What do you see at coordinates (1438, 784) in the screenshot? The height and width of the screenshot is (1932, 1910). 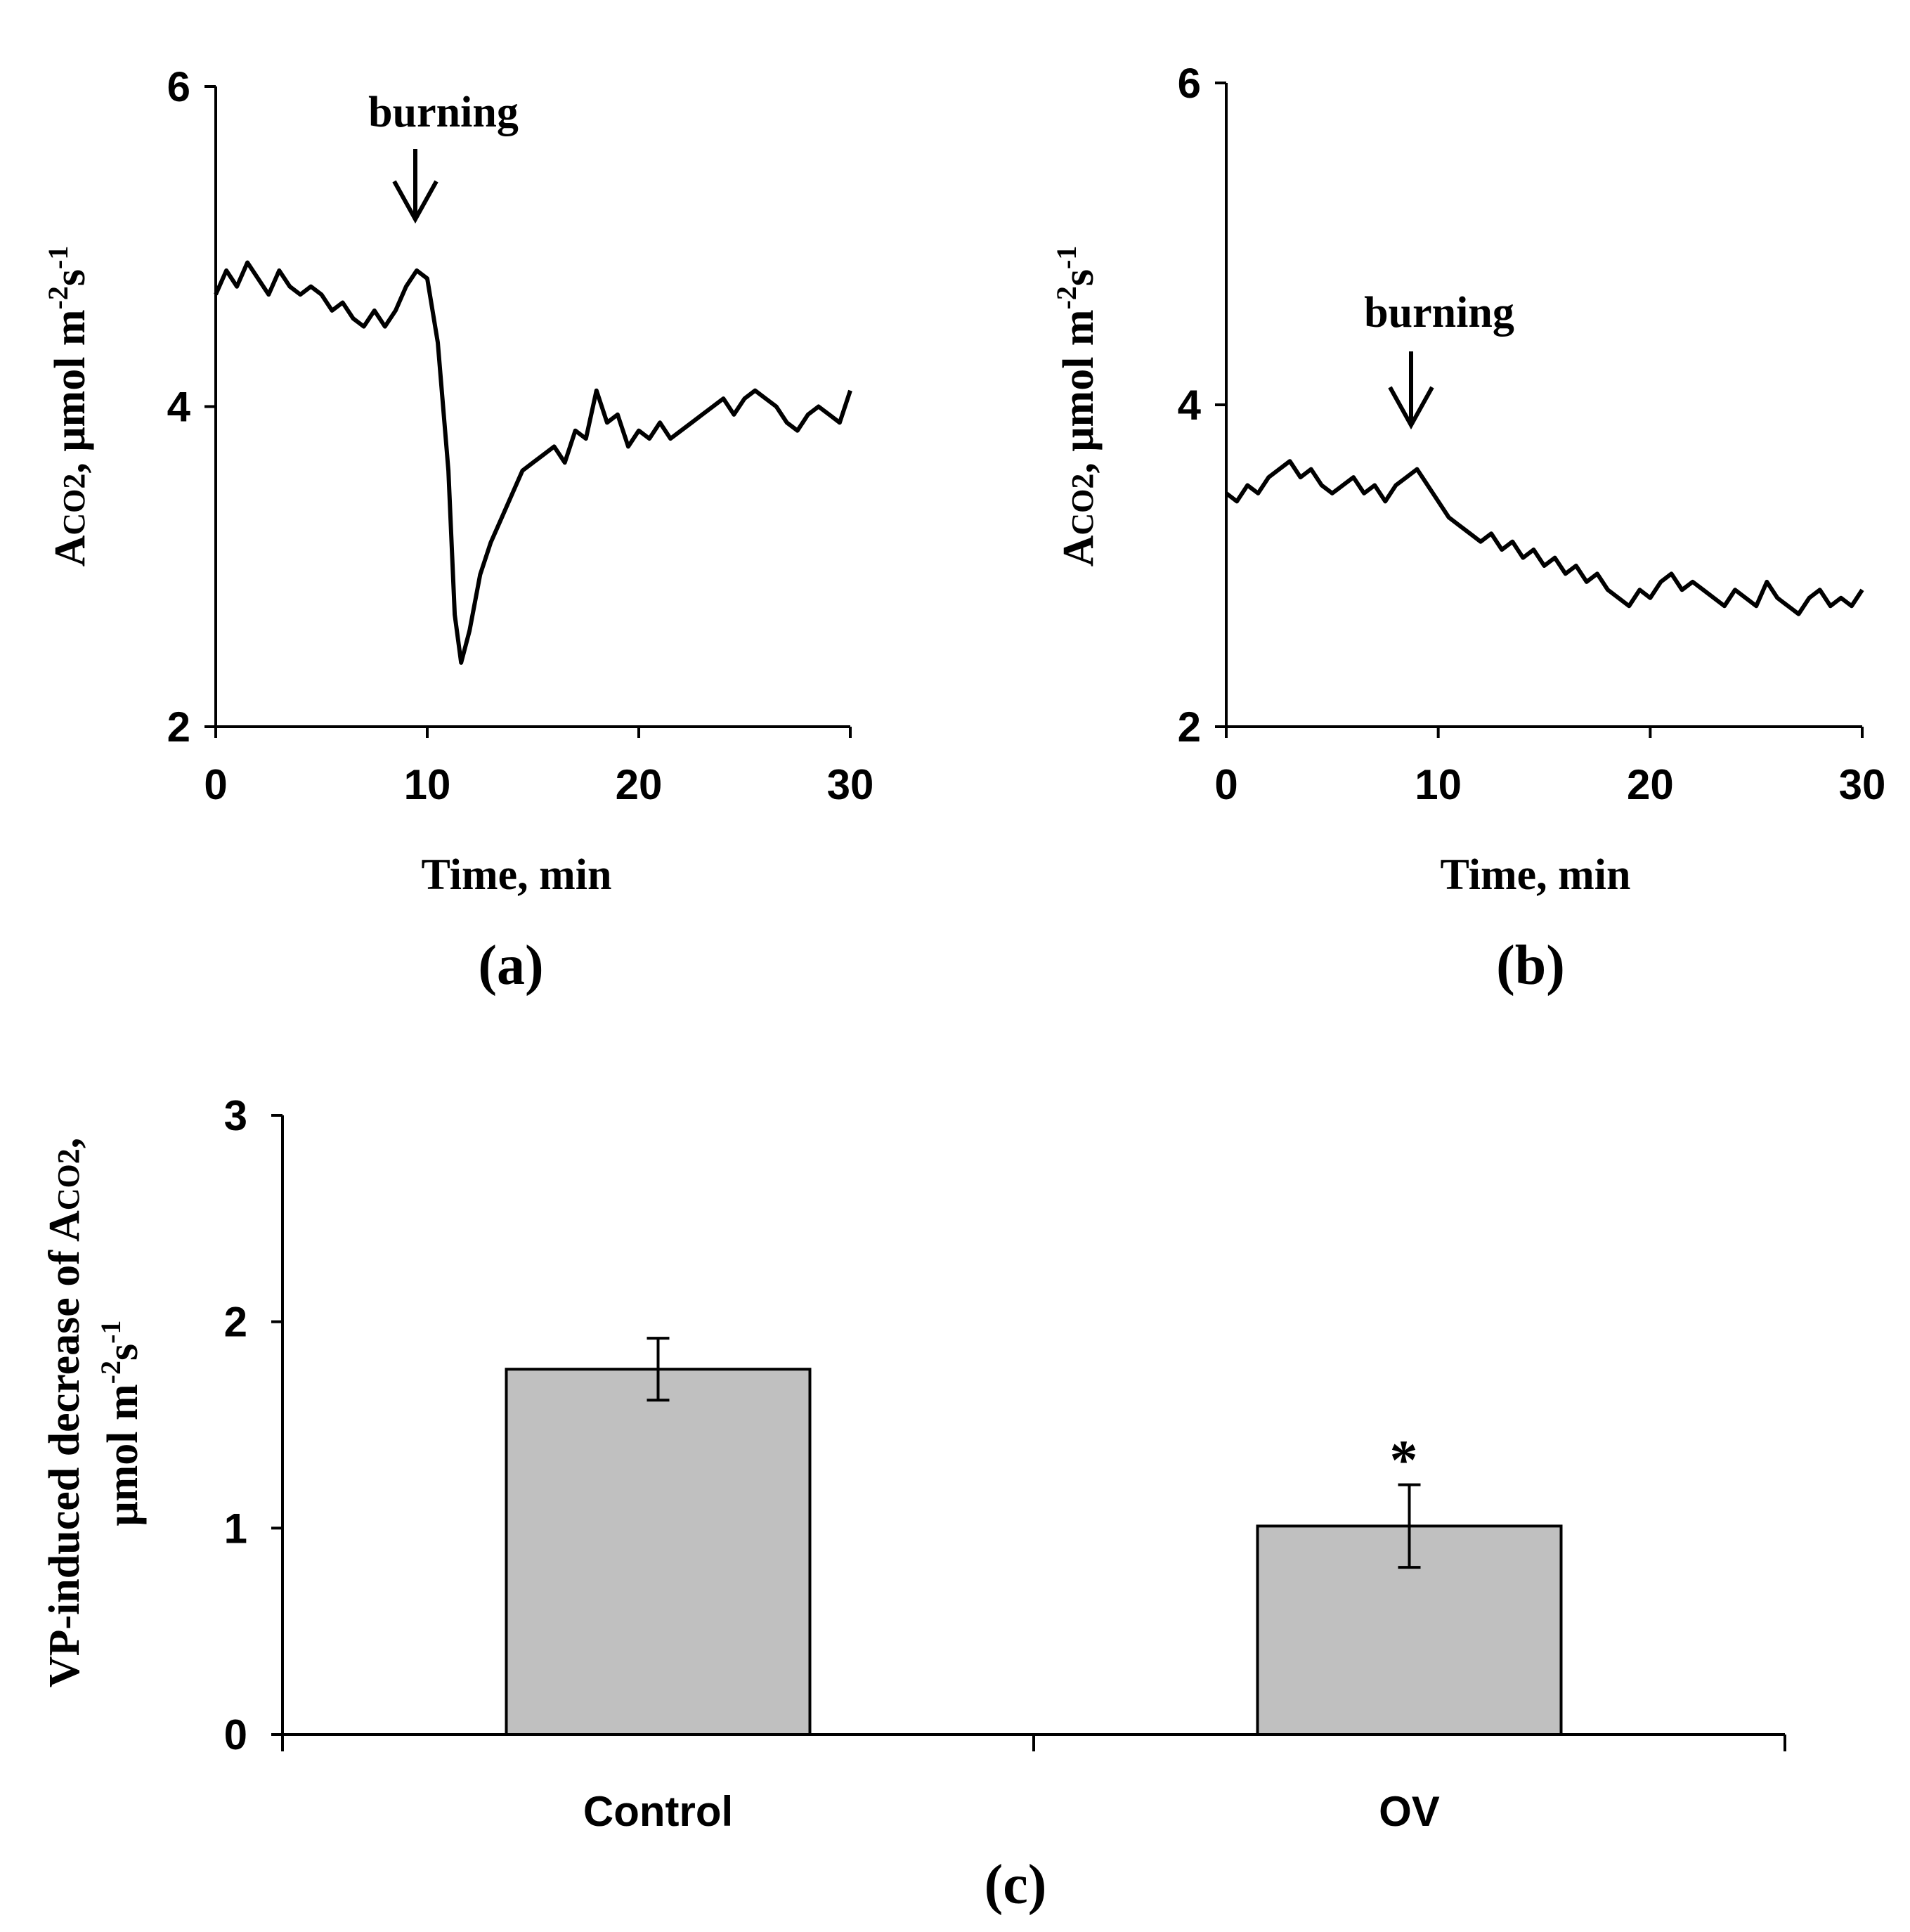 I see `panel-b-x-tick-label: 10` at bounding box center [1438, 784].